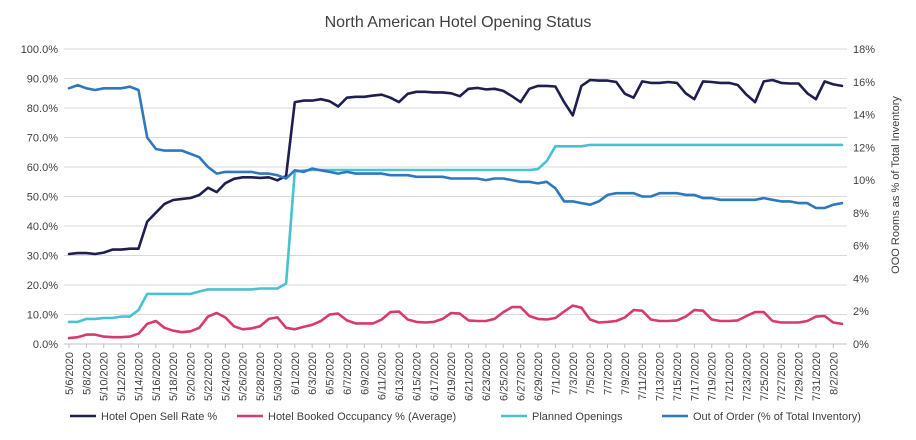 This screenshot has width=916, height=440. Describe the element at coordinates (591, 373) in the screenshot. I see `x-axis-tick-label: 7/5/2020` at that location.